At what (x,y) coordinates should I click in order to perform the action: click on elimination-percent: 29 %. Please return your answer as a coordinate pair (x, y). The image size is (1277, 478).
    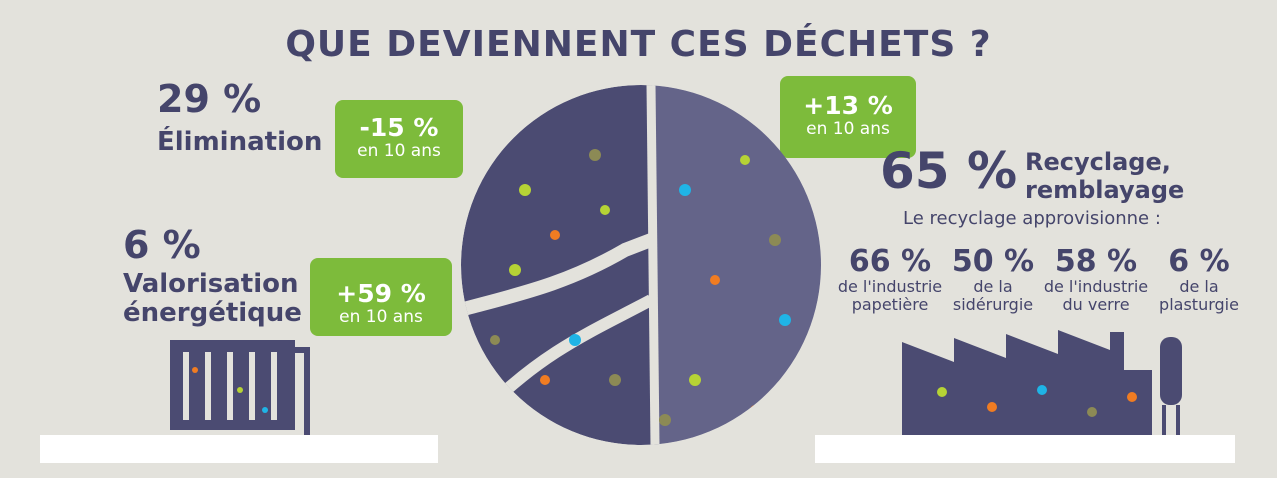
    Looking at the image, I should click on (209, 99).